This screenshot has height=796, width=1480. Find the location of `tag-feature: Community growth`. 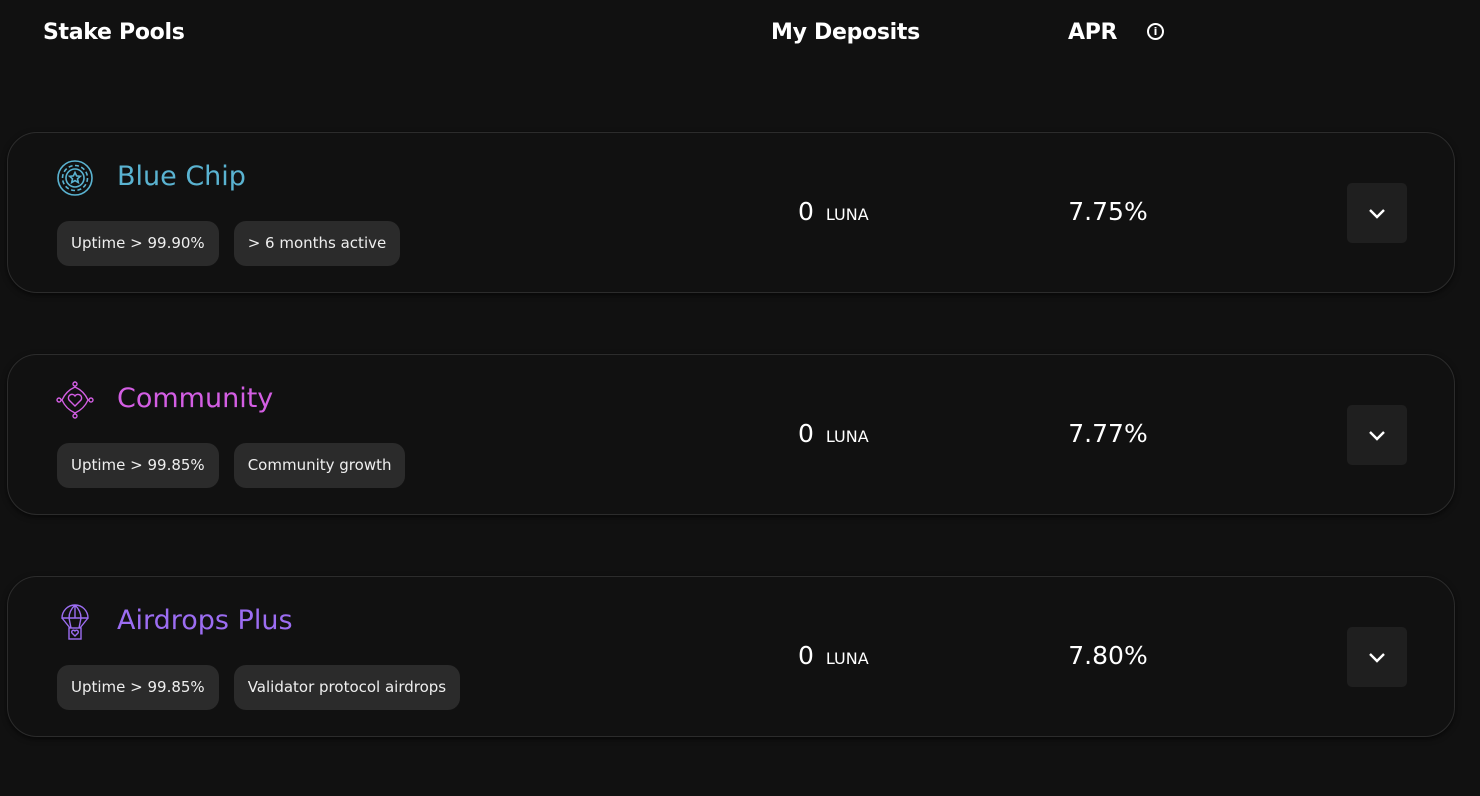

tag-feature: Community growth is located at coordinates (319, 465).